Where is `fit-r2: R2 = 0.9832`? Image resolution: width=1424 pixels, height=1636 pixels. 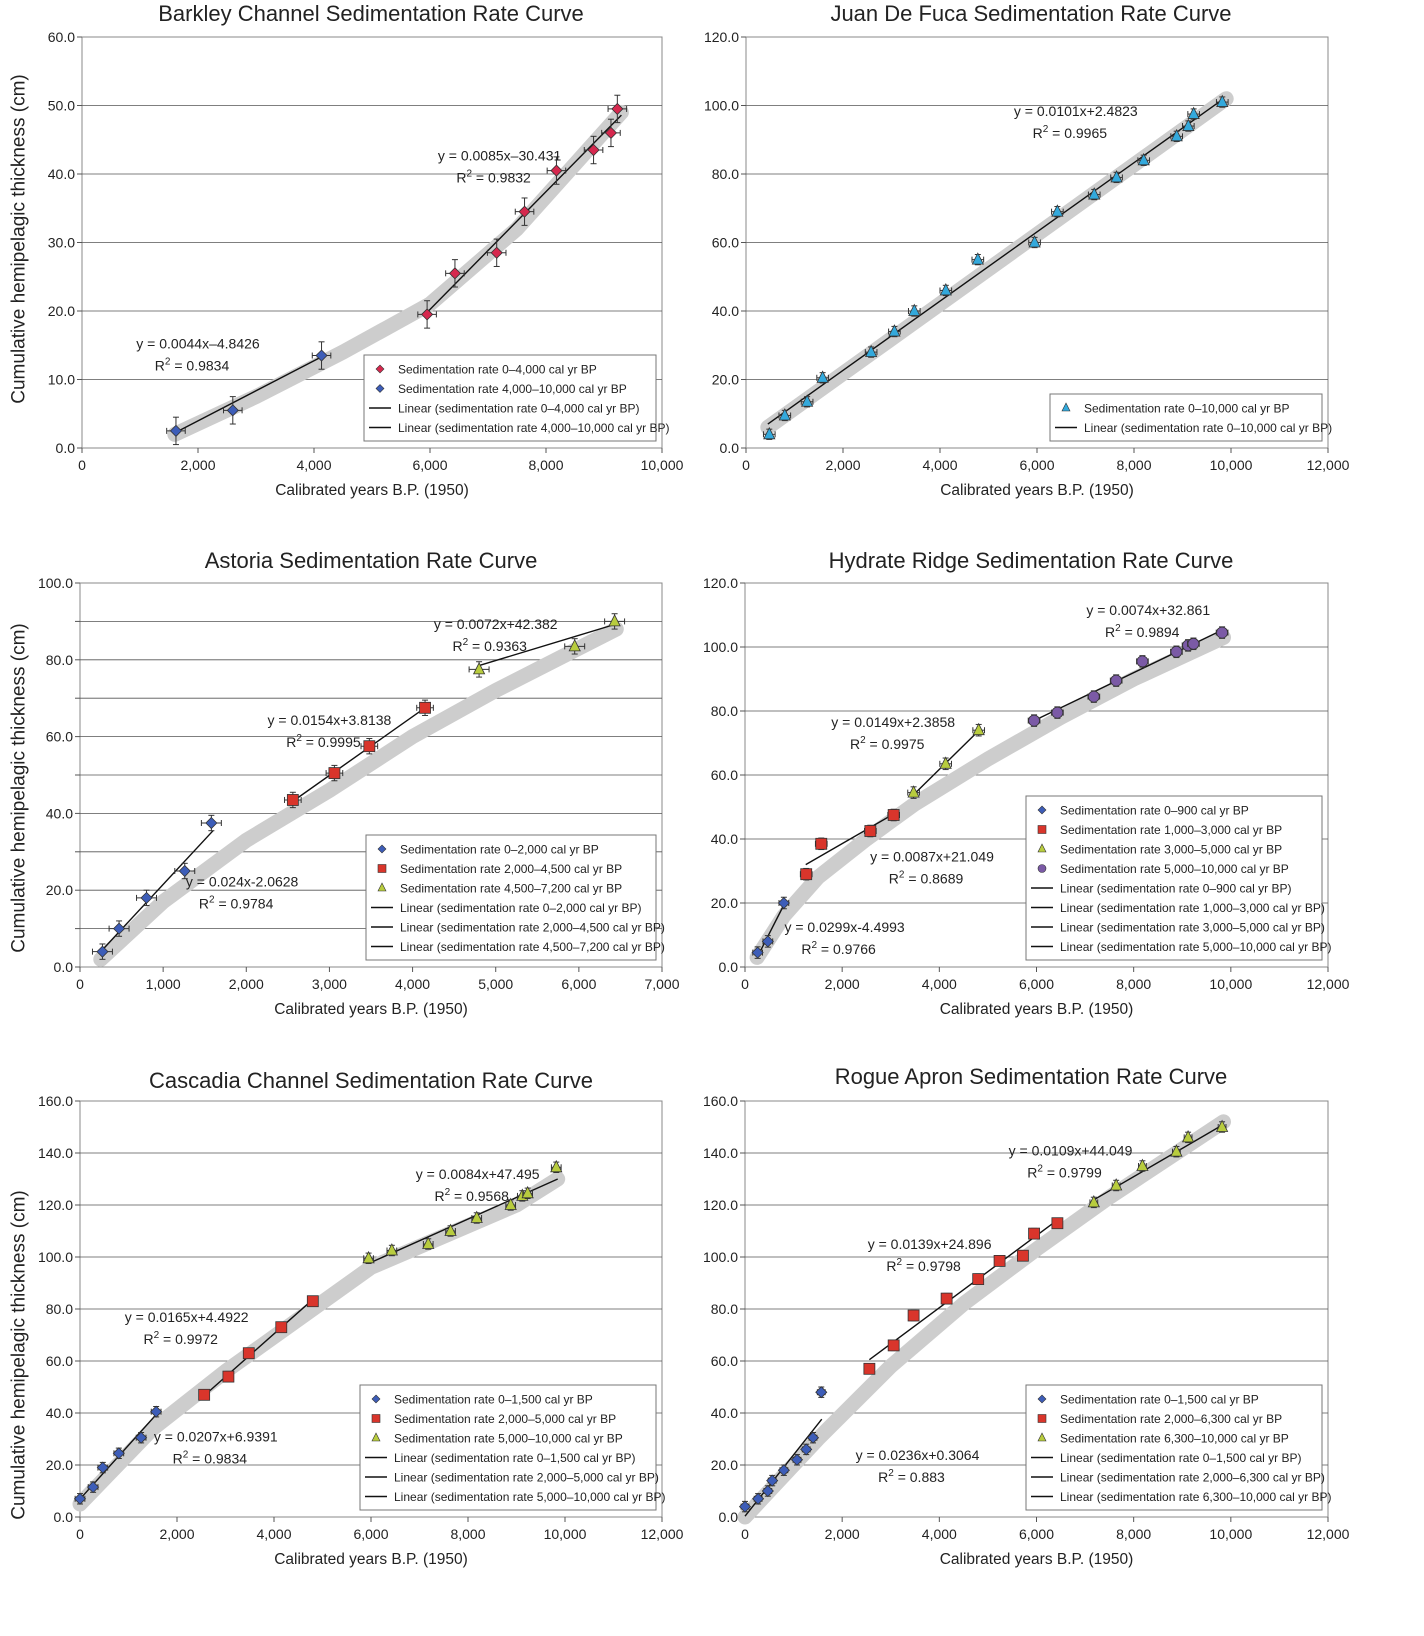
fit-r2: R2 = 0.9832 is located at coordinates (493, 176).